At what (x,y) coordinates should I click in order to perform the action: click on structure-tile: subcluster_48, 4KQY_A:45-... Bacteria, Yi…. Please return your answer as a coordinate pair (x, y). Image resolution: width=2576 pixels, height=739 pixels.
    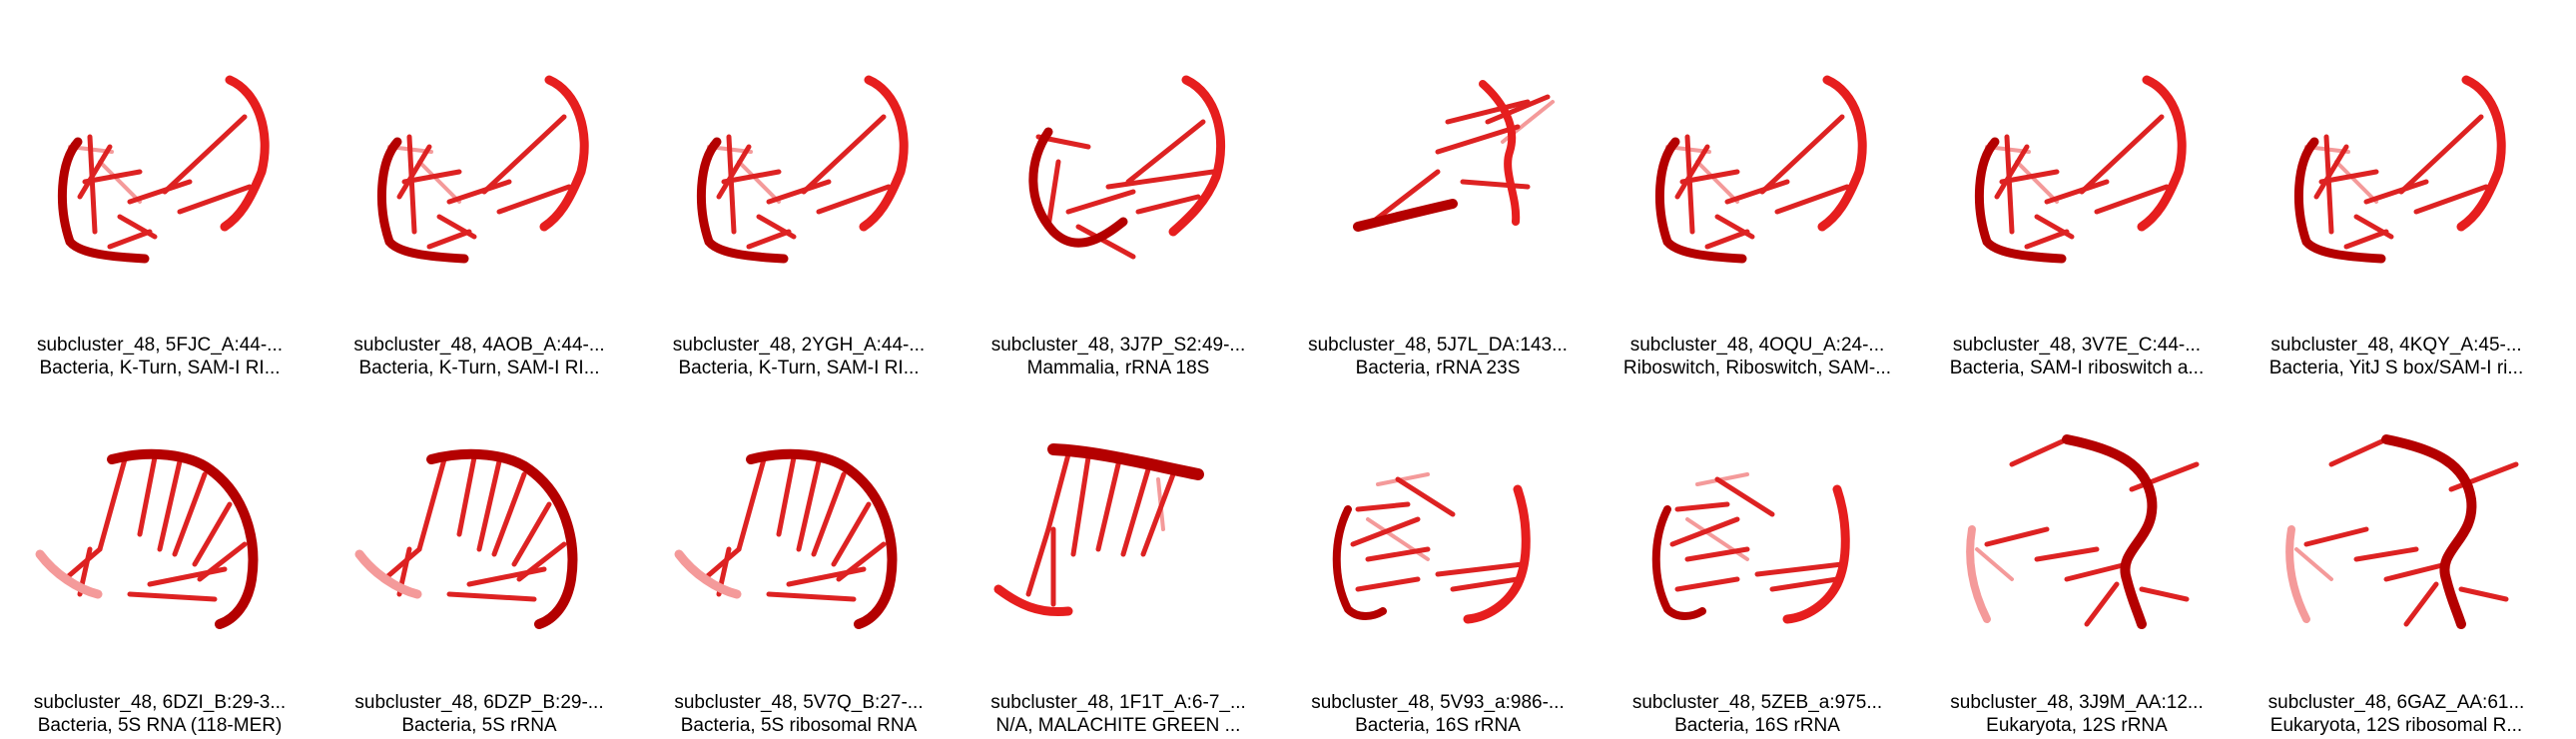
    Looking at the image, I should click on (2397, 202).